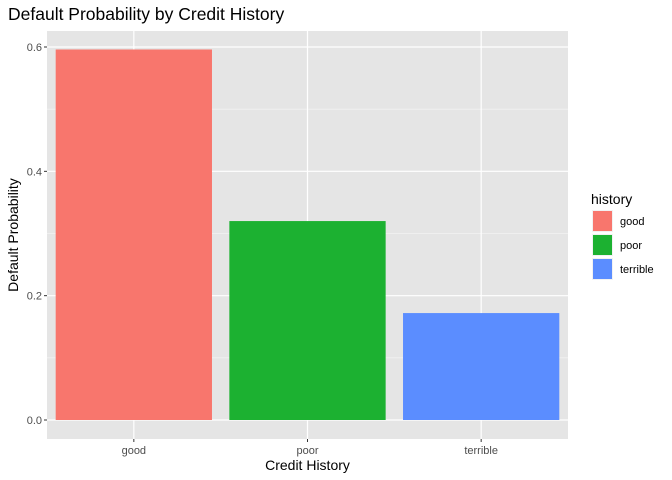  What do you see at coordinates (481, 451) in the screenshot?
I see `x-tick-label: terrible` at bounding box center [481, 451].